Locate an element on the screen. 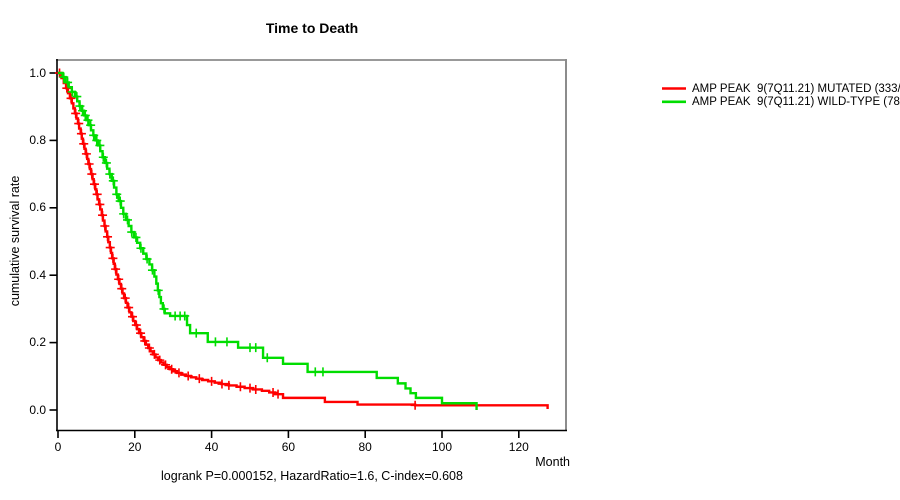 Image resolution: width=900 pixels, height=500 pixels. y-tick-label: 0.4 is located at coordinates (37, 274).